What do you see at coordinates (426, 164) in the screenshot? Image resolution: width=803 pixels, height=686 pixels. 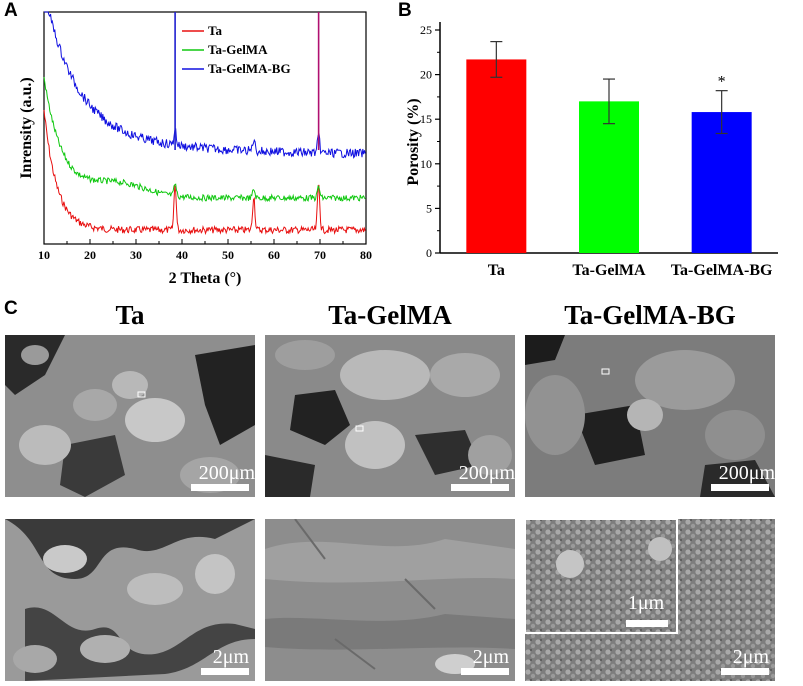 I see `y-tick-label-10: 10` at bounding box center [426, 164].